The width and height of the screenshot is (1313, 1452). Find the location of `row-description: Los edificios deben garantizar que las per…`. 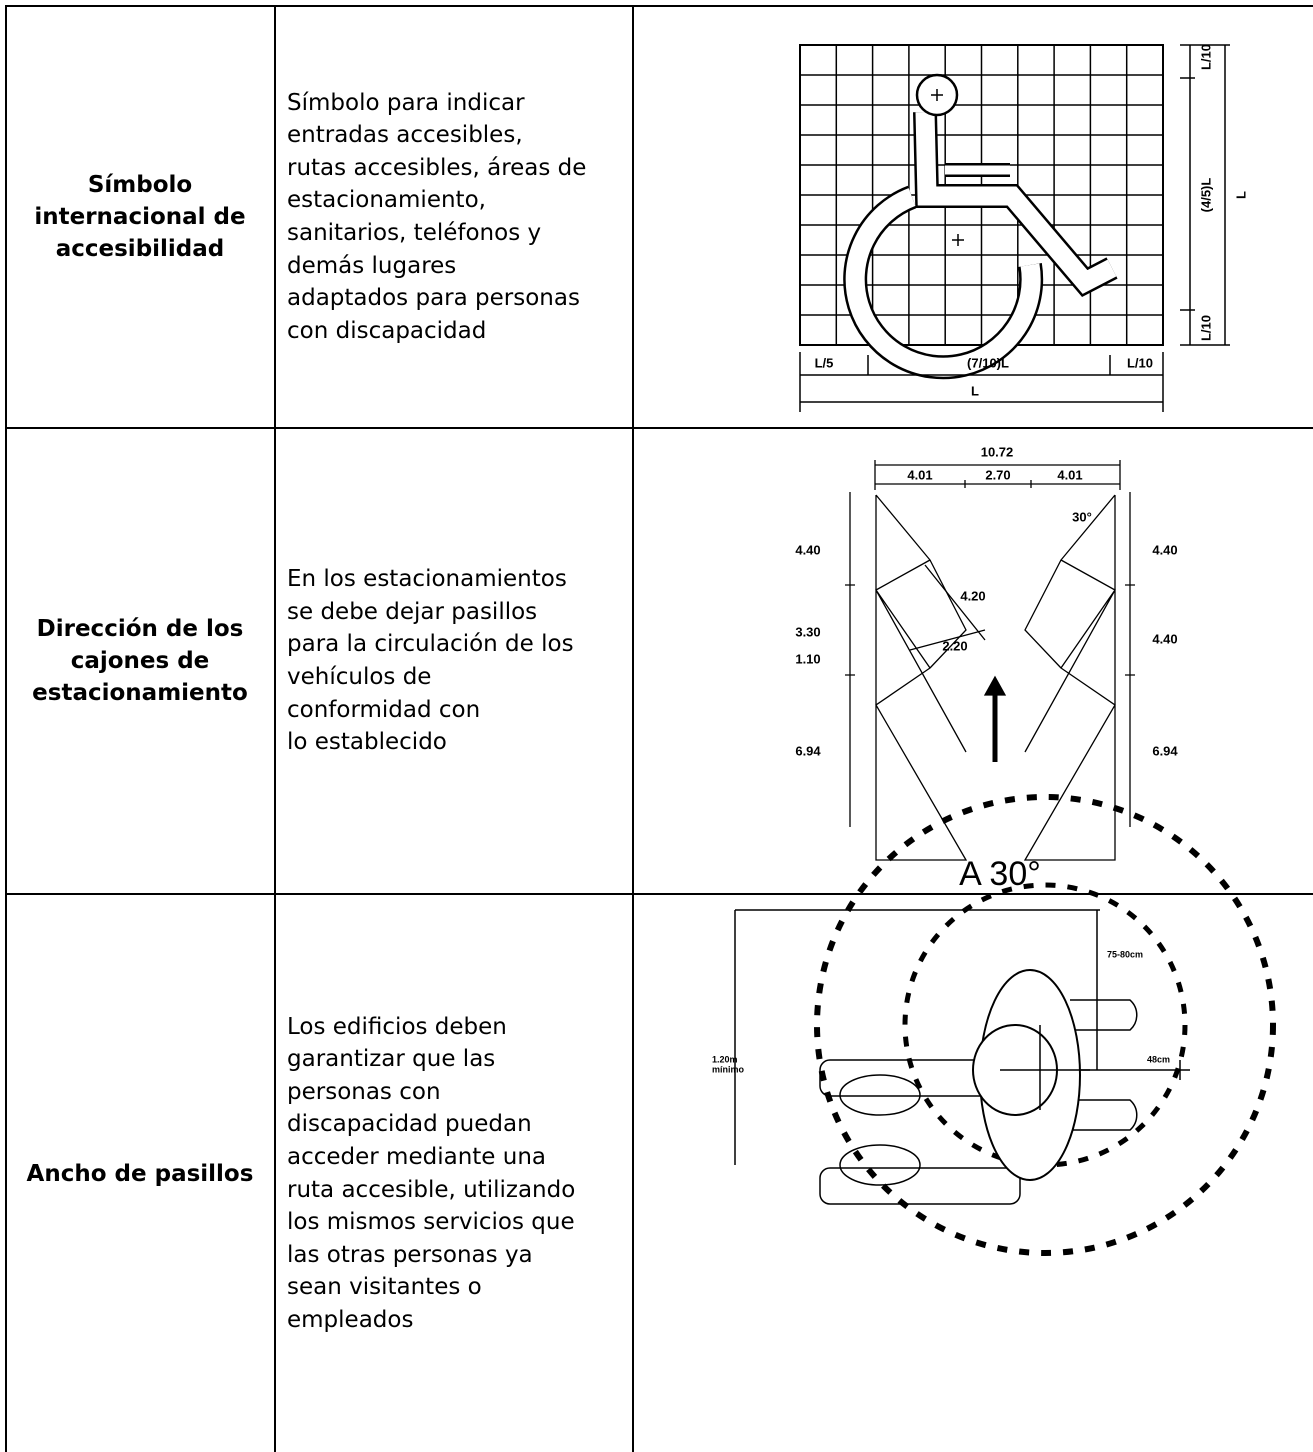

row-description: Los edificios deben garantizar que las per… is located at coordinates (459, 1173).